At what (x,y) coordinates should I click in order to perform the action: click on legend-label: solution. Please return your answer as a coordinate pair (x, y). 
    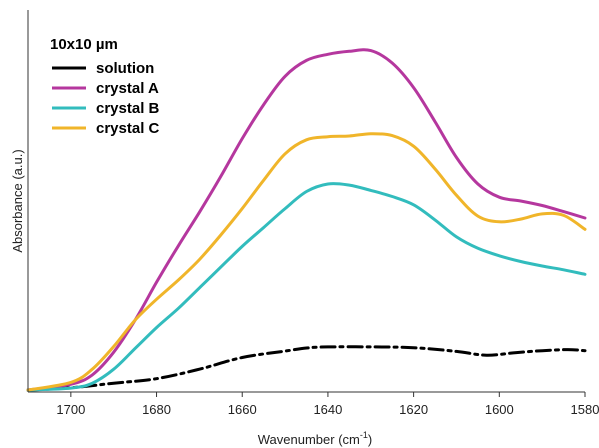
    Looking at the image, I should click on (125, 68).